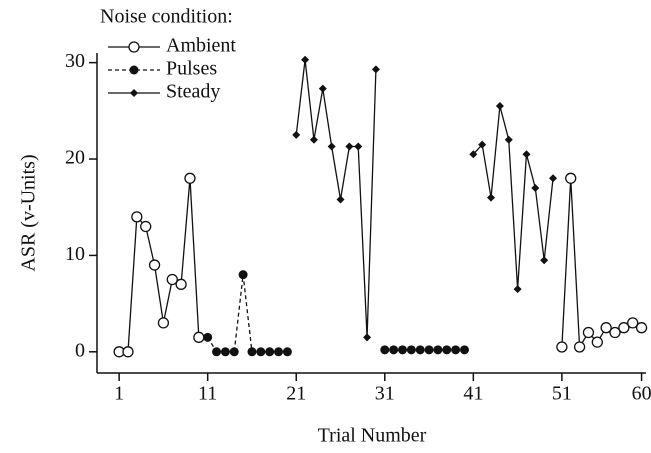  I want to click on legend-title: Noise condition:, so click(166, 17).